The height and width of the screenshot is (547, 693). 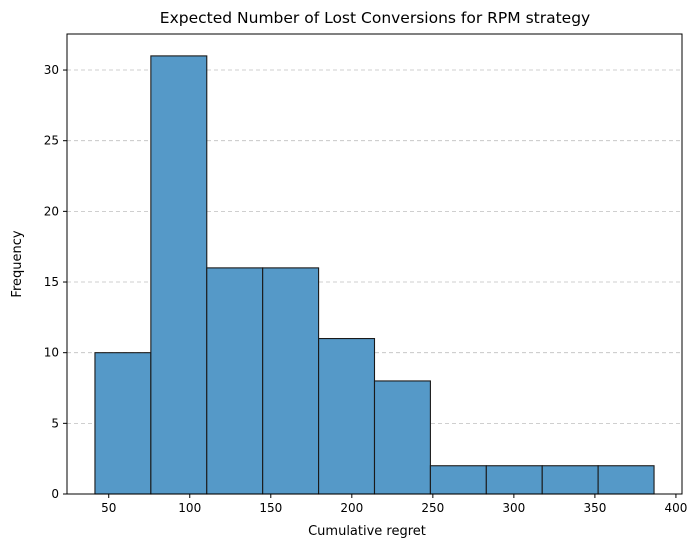 I want to click on y-axis-ticks: 0 5 10 15 20 25 30, so click(x=55, y=282).